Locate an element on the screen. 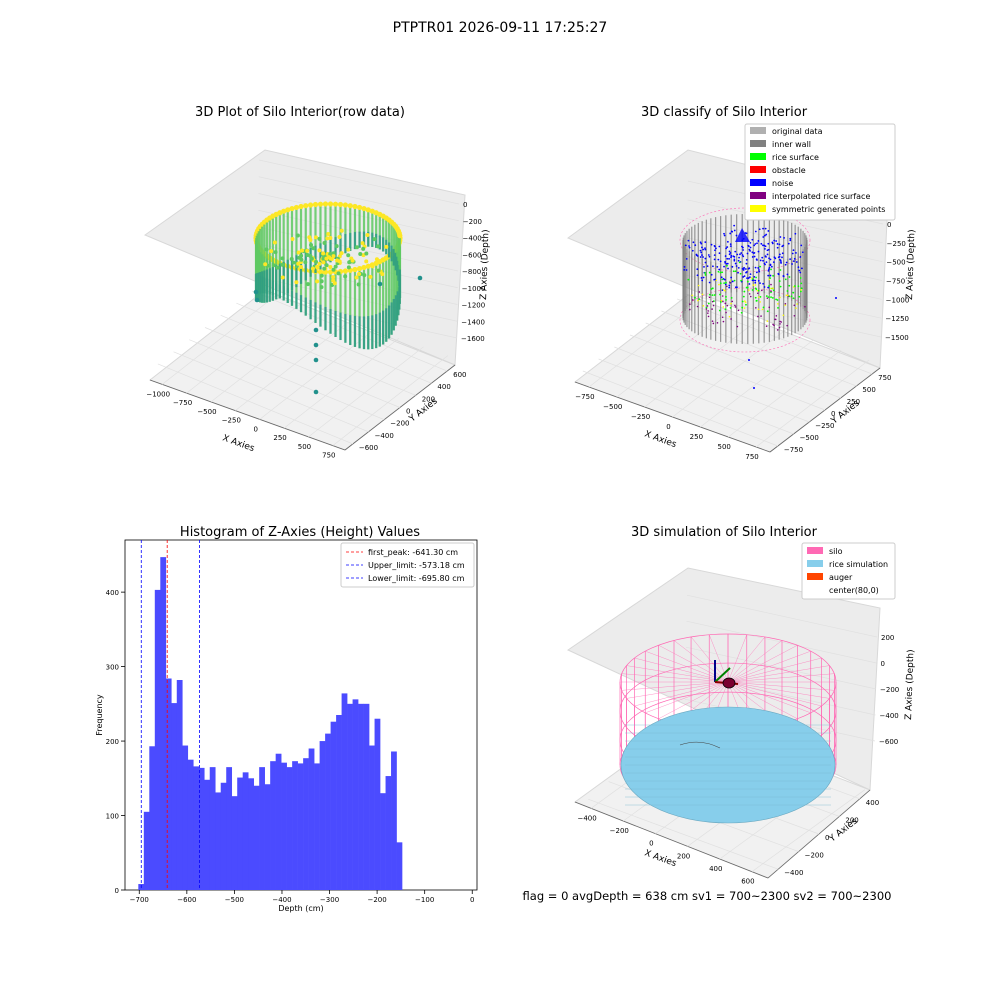  panel2-xlabel: X Axies is located at coordinates (660, 439).